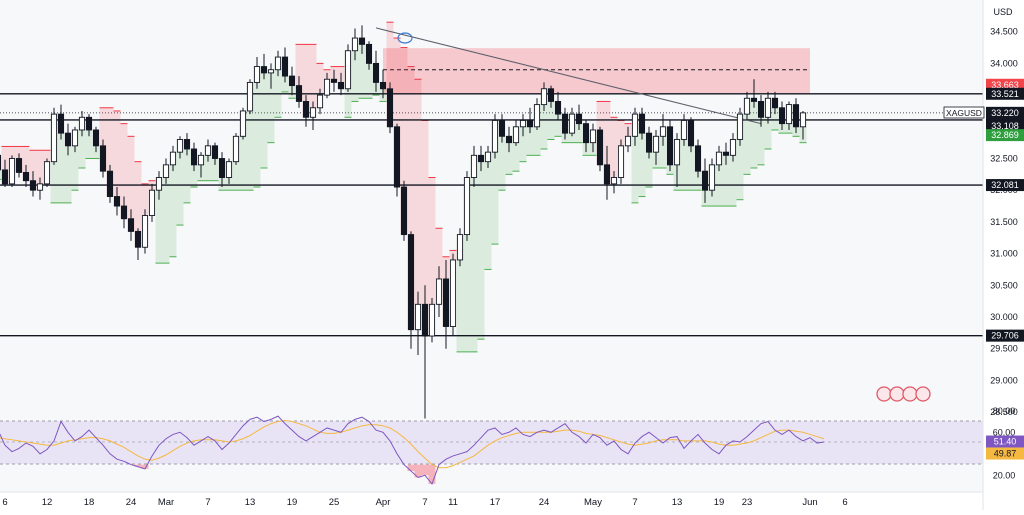 The height and width of the screenshot is (515, 1024). Describe the element at coordinates (568, 76) in the screenshot. I see `trendline` at that location.